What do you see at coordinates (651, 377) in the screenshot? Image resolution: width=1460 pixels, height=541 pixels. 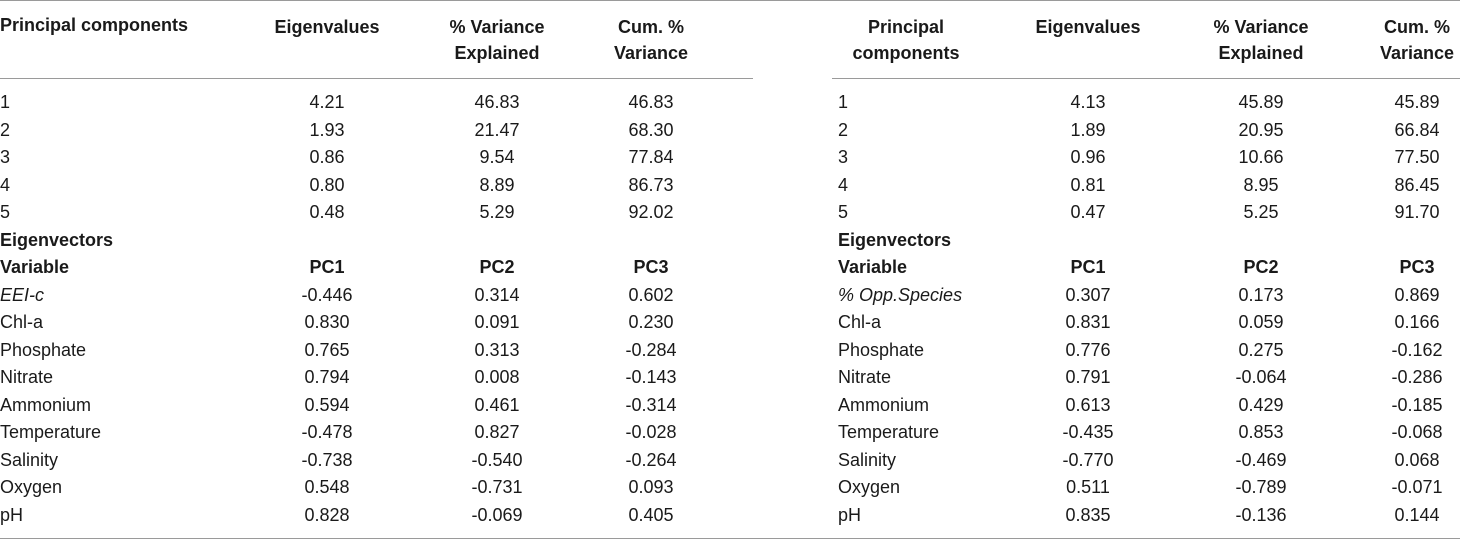 I see `pc3-loading-cell: -0.143` at bounding box center [651, 377].